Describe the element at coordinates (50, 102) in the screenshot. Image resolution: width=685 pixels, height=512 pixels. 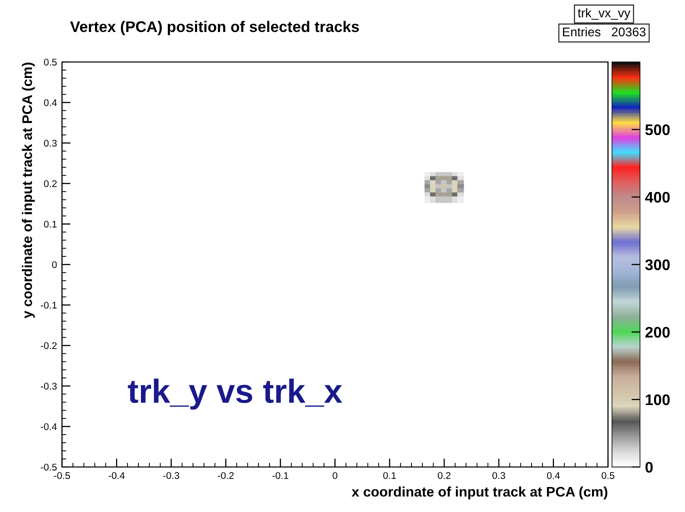
I see `y-tick-label: 0.4` at that location.